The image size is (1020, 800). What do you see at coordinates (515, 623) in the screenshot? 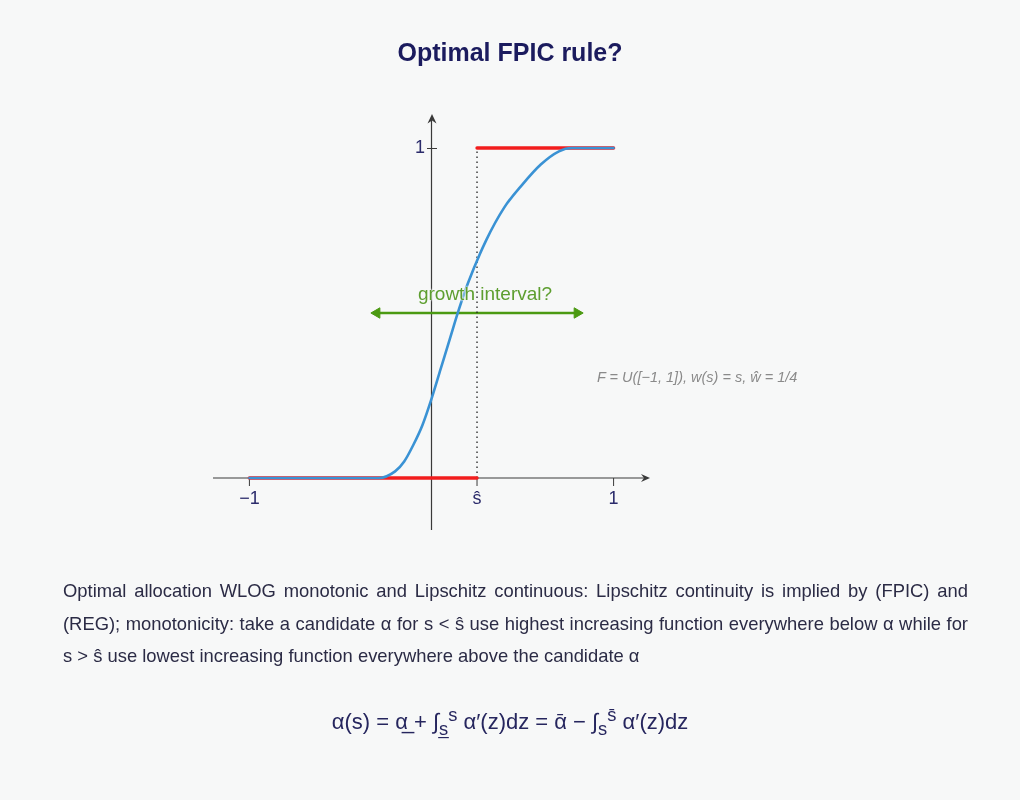
I see `text: Optimal allocation WLOG monotonic and Lipschitz continuous: Lipschitz continuity is implied by (FPIC) and (REG); monotonicity: take a candidate α for s < ŝ use highest increasing function everywhere below α while for s > ŝ use lowest increasing function everywhere above the candidate α` at bounding box center [515, 623].